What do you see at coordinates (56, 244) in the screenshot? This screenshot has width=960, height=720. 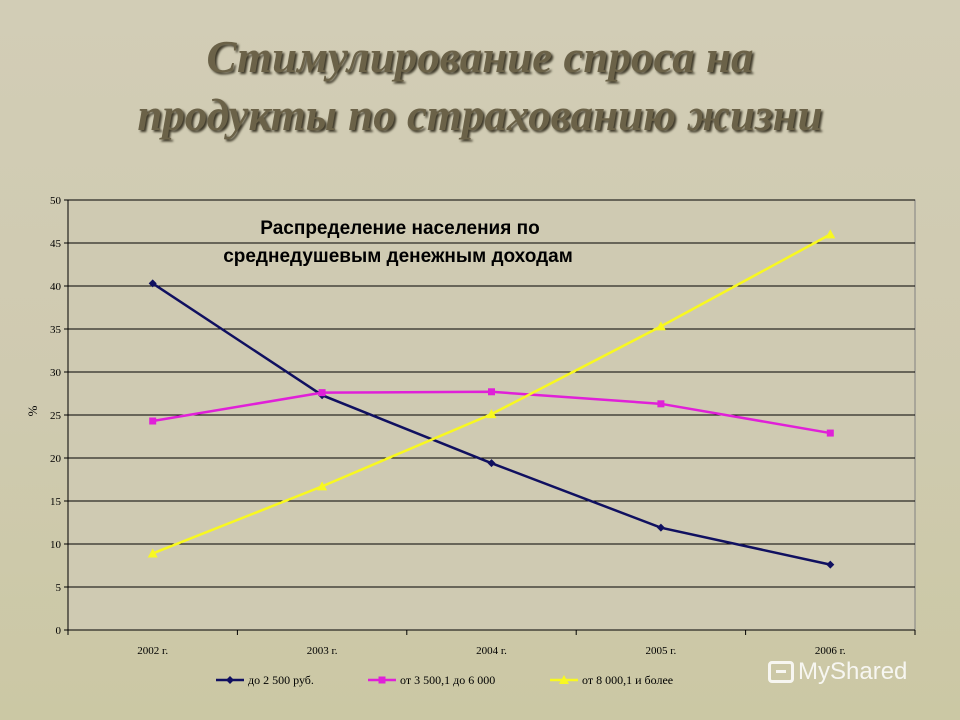 I see `y-tick-label: 45` at bounding box center [56, 244].